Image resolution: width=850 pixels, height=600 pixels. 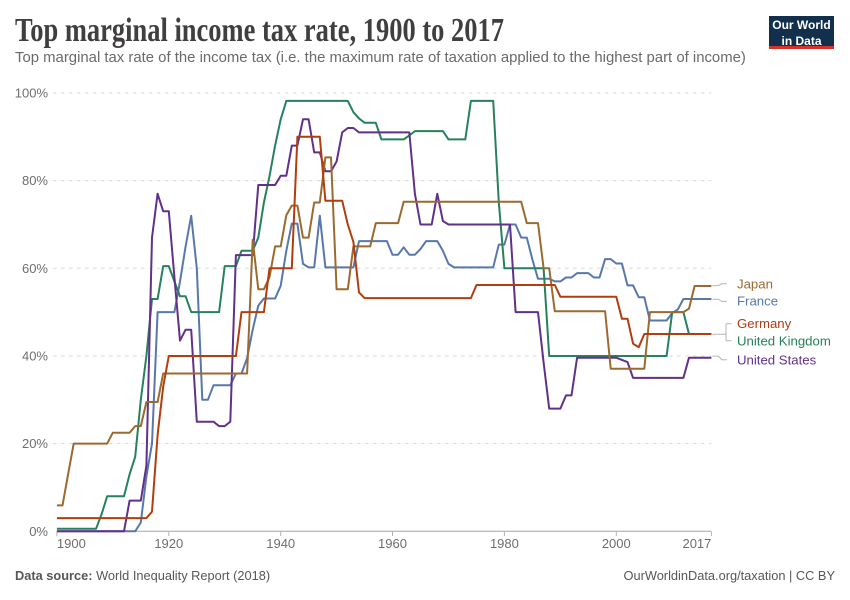 What do you see at coordinates (35, 268) in the screenshot?
I see `svg-text: 60%` at bounding box center [35, 268].